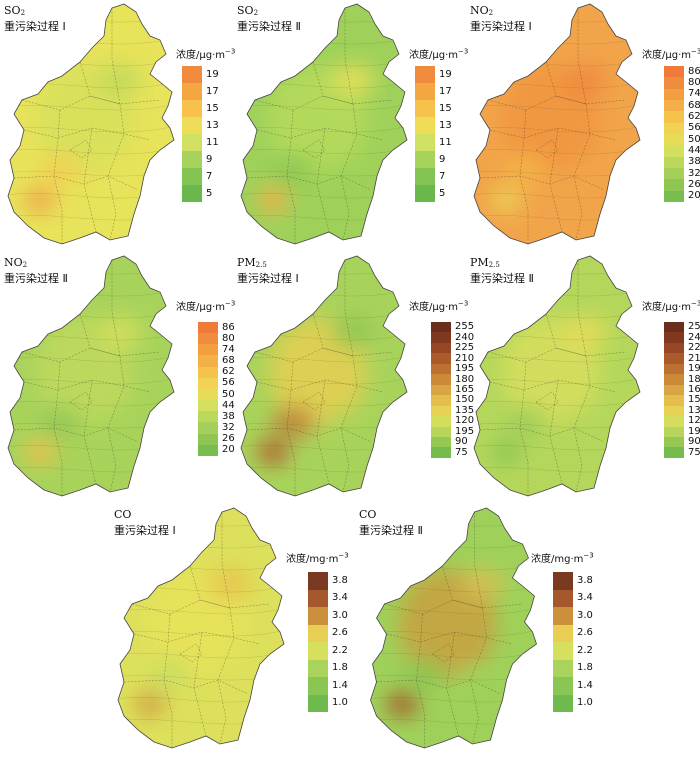 The width and height of the screenshot is (700, 758). I want to click on colorbar-tick-label: 44, so click(228, 405).